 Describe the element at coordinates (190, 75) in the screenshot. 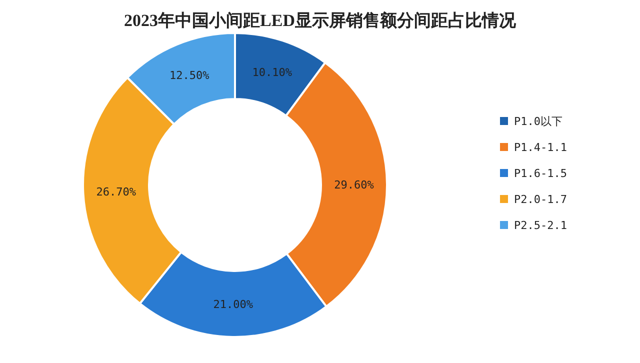

I see `data-label: 12.50%` at that location.